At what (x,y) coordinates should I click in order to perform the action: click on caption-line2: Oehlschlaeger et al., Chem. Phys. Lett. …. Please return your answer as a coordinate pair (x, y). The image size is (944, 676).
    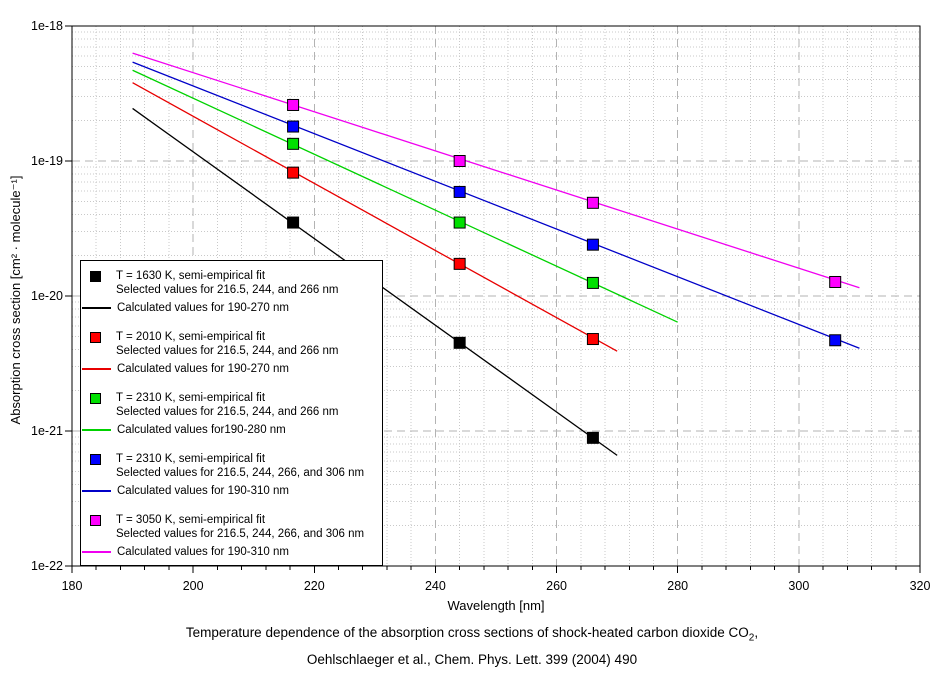
    Looking at the image, I should click on (472, 659).